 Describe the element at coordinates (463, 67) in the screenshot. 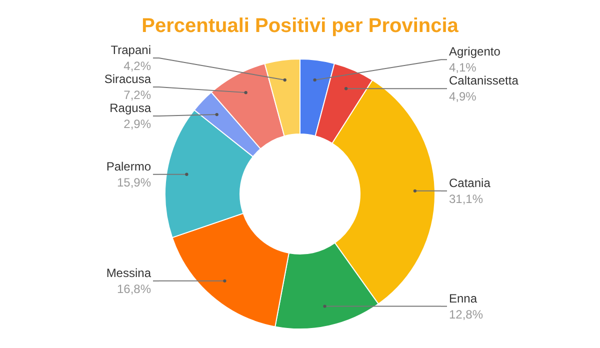

I see `data-label: 4,1%` at that location.